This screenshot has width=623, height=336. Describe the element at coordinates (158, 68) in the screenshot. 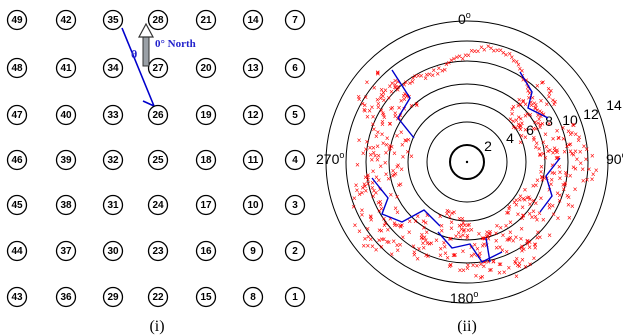

I see `node-label: 27` at that location.